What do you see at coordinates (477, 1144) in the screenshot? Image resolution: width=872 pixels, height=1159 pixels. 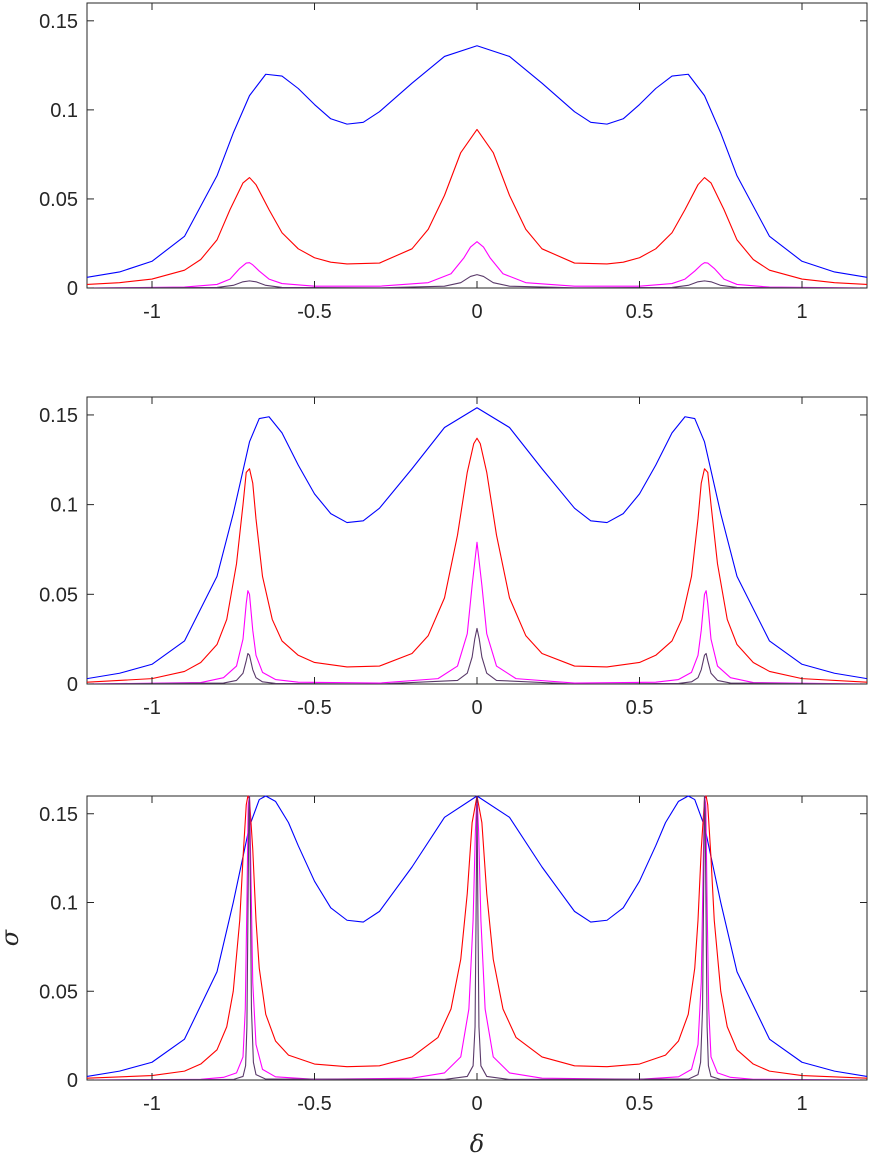 I see `x-axis-label: δ` at bounding box center [477, 1144].